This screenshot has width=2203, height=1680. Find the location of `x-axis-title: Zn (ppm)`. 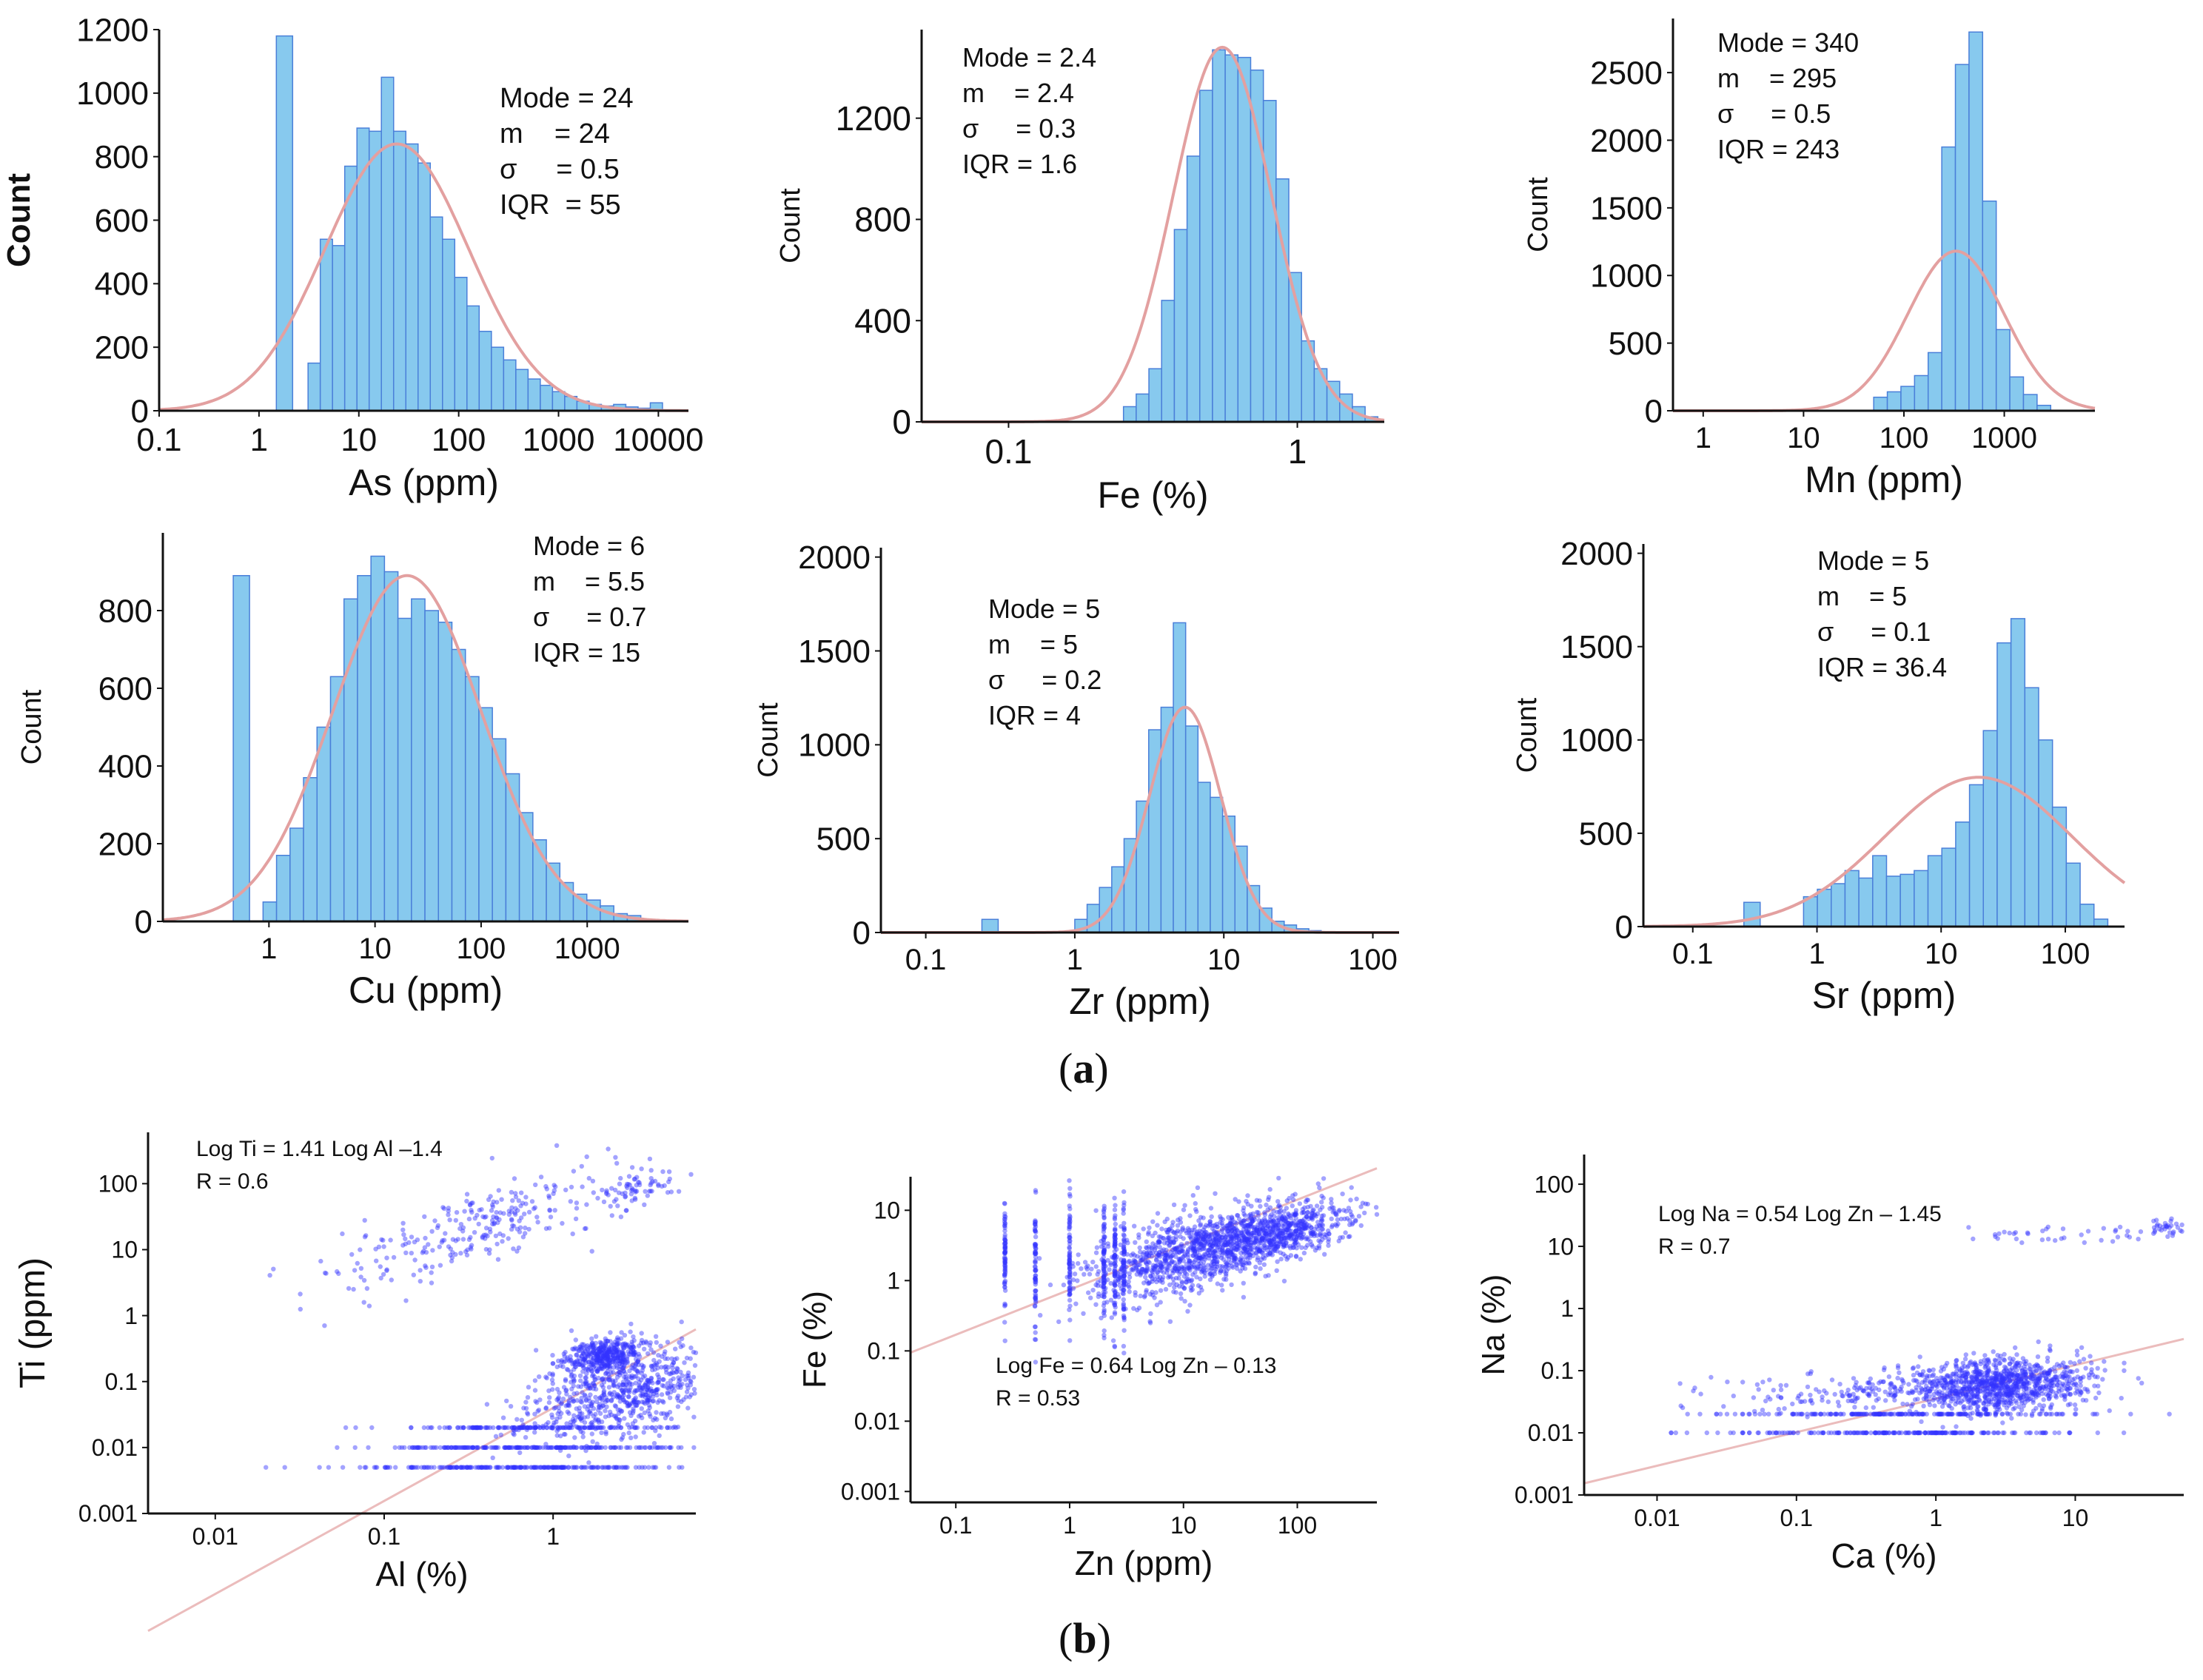

x-axis-title: Zn (ppm) is located at coordinates (1144, 1563).